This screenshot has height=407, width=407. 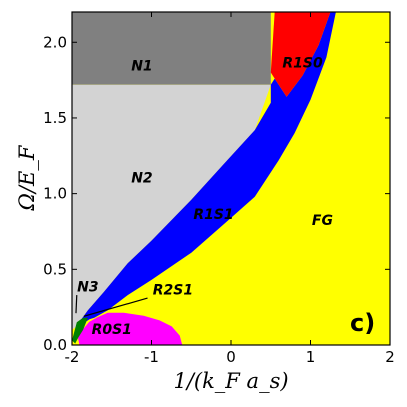 I want to click on y-tick-label: 2.0, so click(x=55, y=42).